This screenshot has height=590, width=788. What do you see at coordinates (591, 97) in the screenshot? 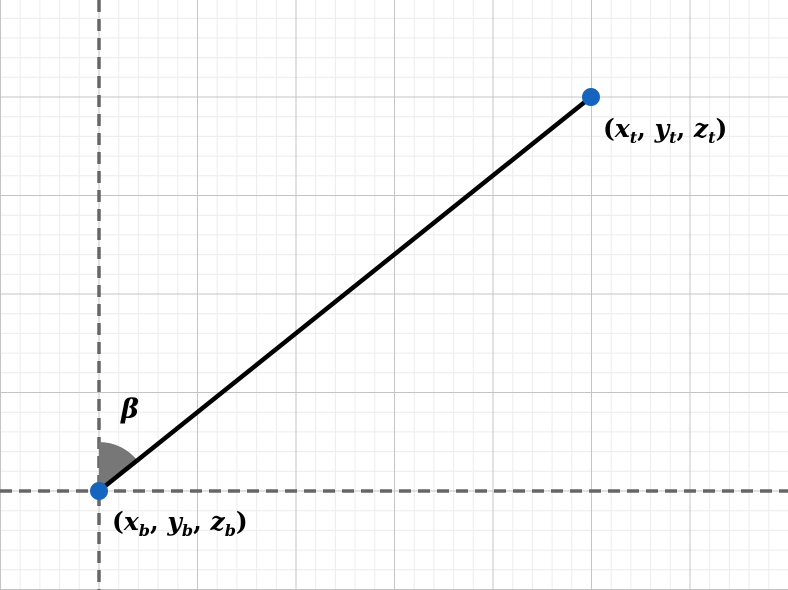
I see `top-point-marker` at bounding box center [591, 97].